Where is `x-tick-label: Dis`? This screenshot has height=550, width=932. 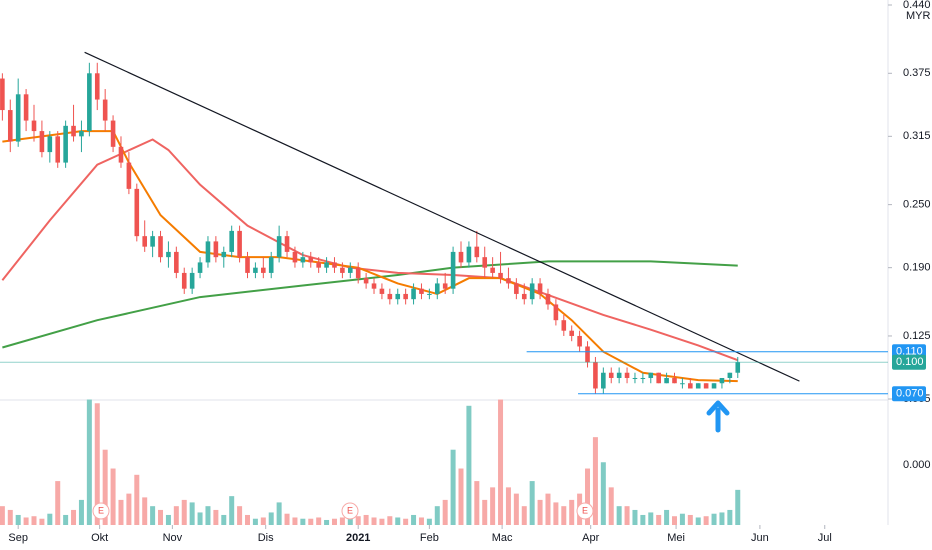
x-tick-label: Dis is located at coordinates (266, 538).